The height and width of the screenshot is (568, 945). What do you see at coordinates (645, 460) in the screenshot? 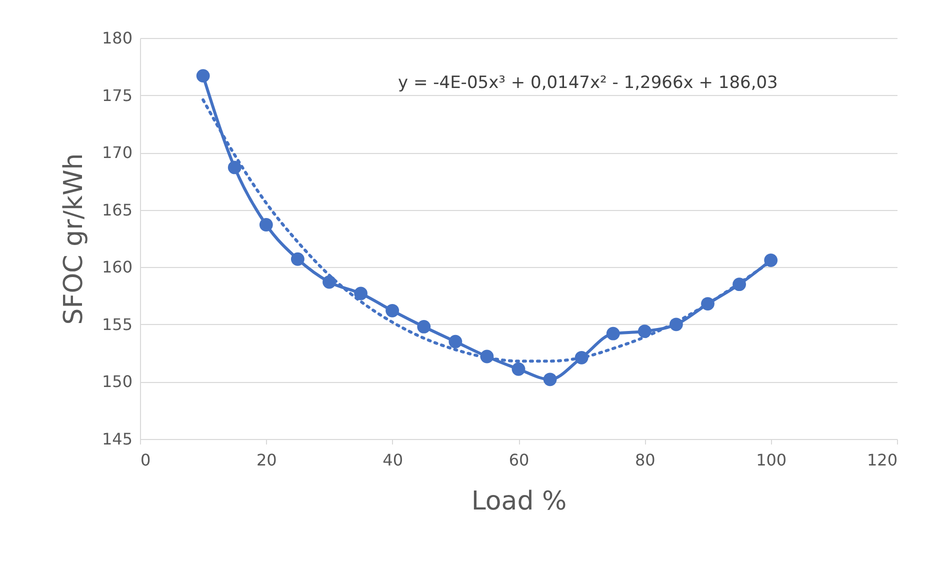
I see `x-tick-label: 80` at bounding box center [645, 460].